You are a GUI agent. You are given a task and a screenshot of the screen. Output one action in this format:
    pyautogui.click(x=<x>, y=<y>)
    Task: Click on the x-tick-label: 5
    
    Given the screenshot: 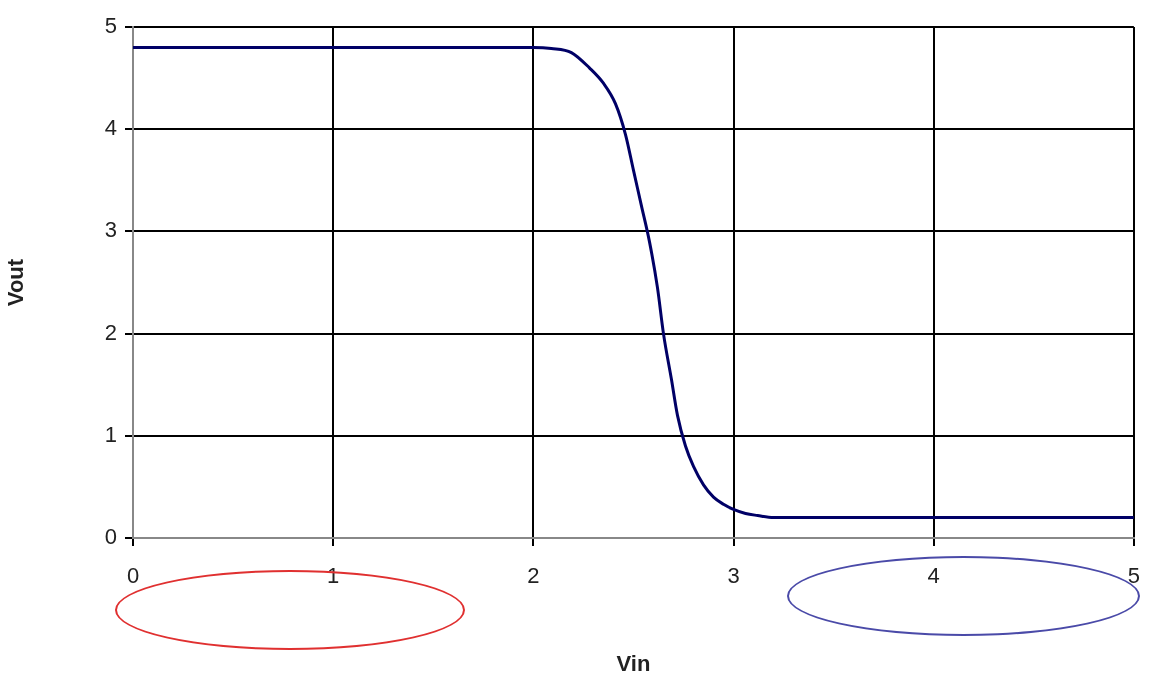 What is the action you would take?
    pyautogui.click(x=1134, y=576)
    